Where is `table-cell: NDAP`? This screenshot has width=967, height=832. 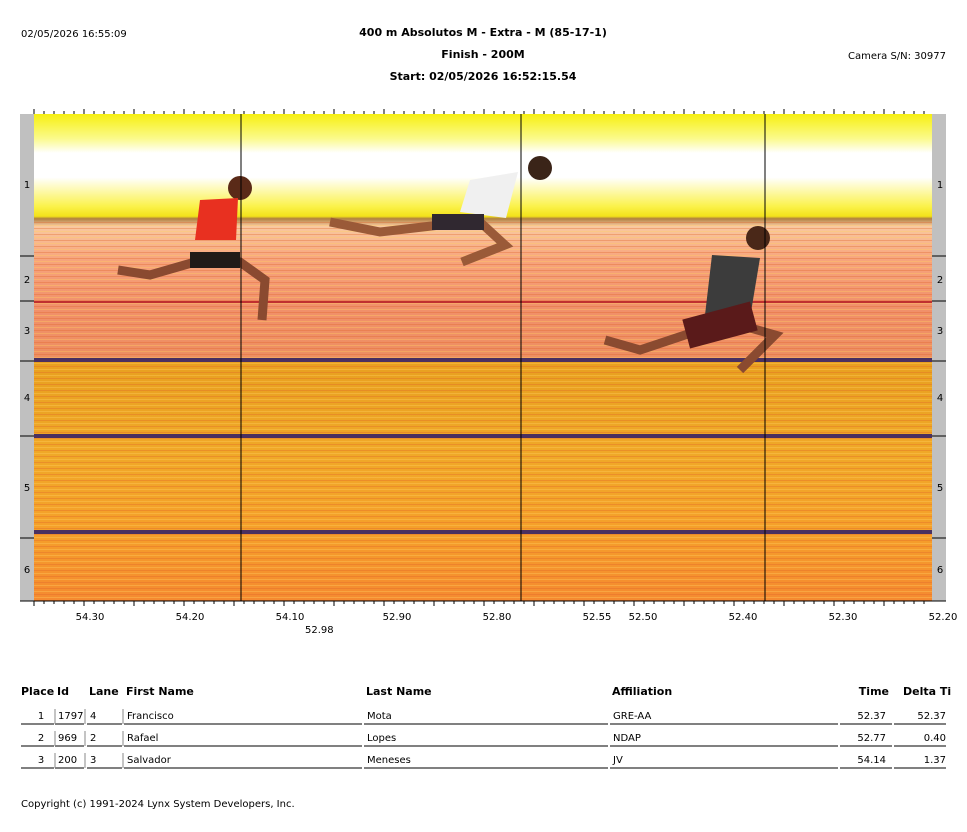 table-cell: NDAP is located at coordinates (627, 738).